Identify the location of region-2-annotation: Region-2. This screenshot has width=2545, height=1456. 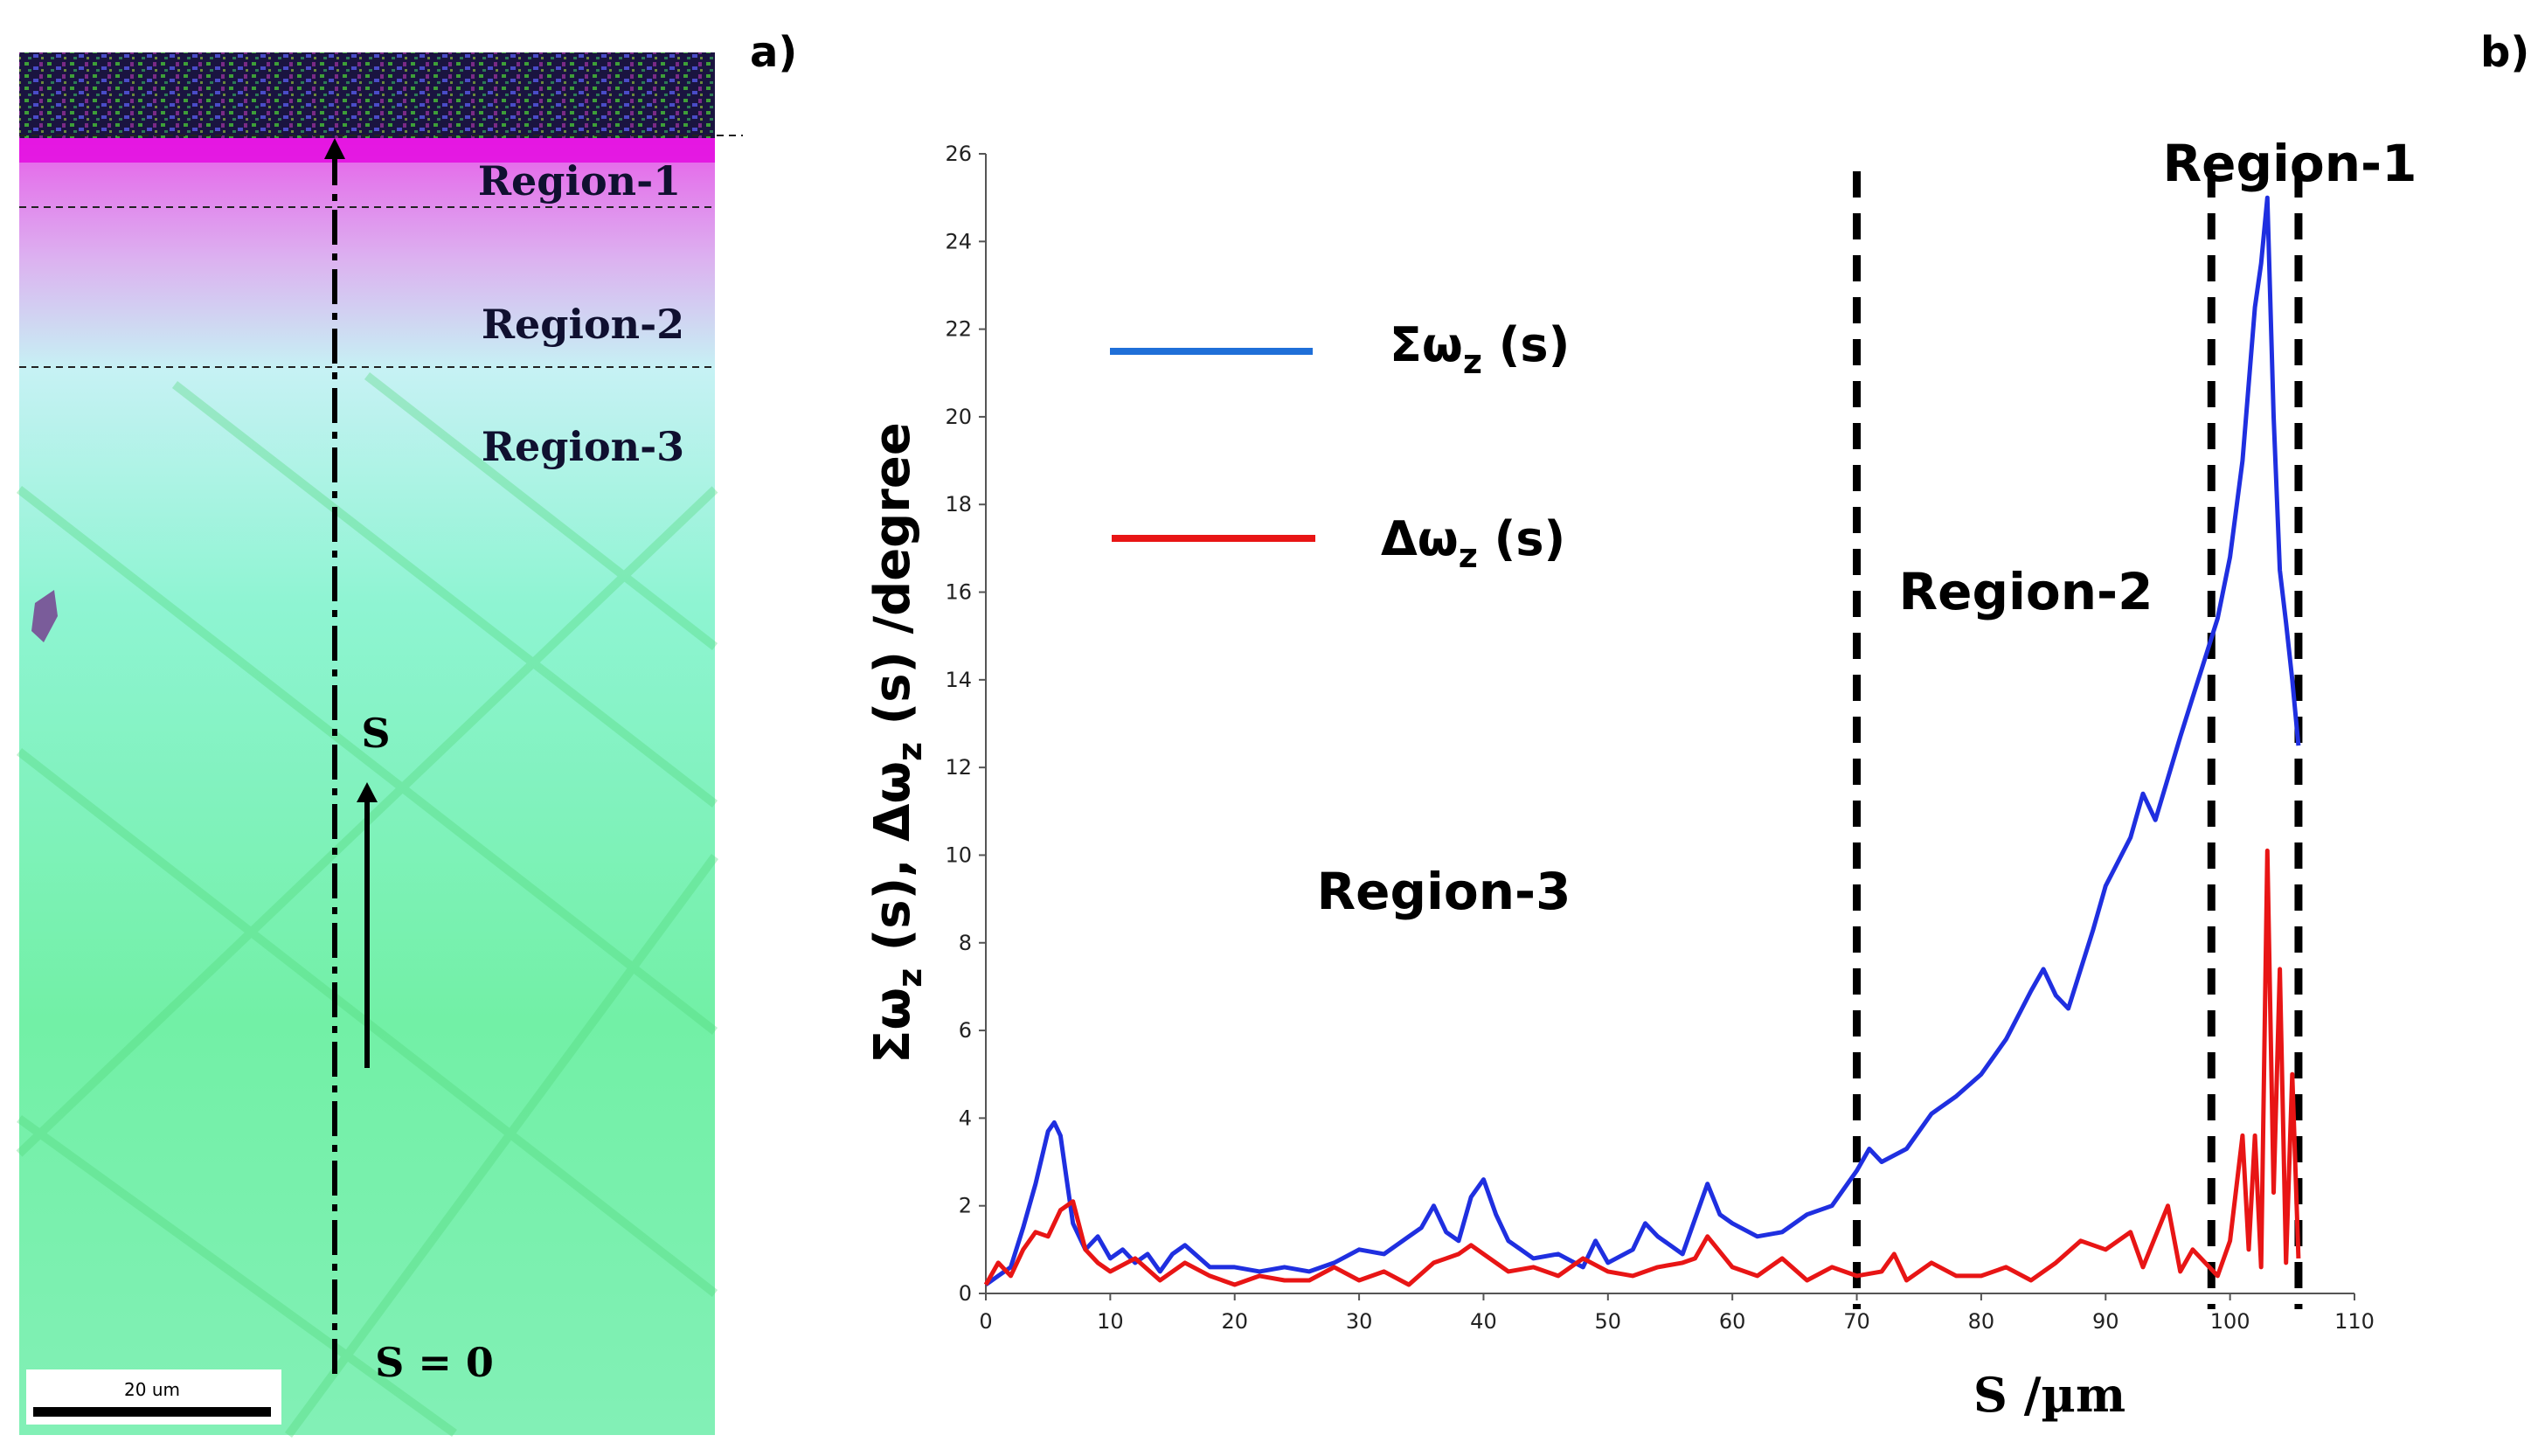
(2026, 591).